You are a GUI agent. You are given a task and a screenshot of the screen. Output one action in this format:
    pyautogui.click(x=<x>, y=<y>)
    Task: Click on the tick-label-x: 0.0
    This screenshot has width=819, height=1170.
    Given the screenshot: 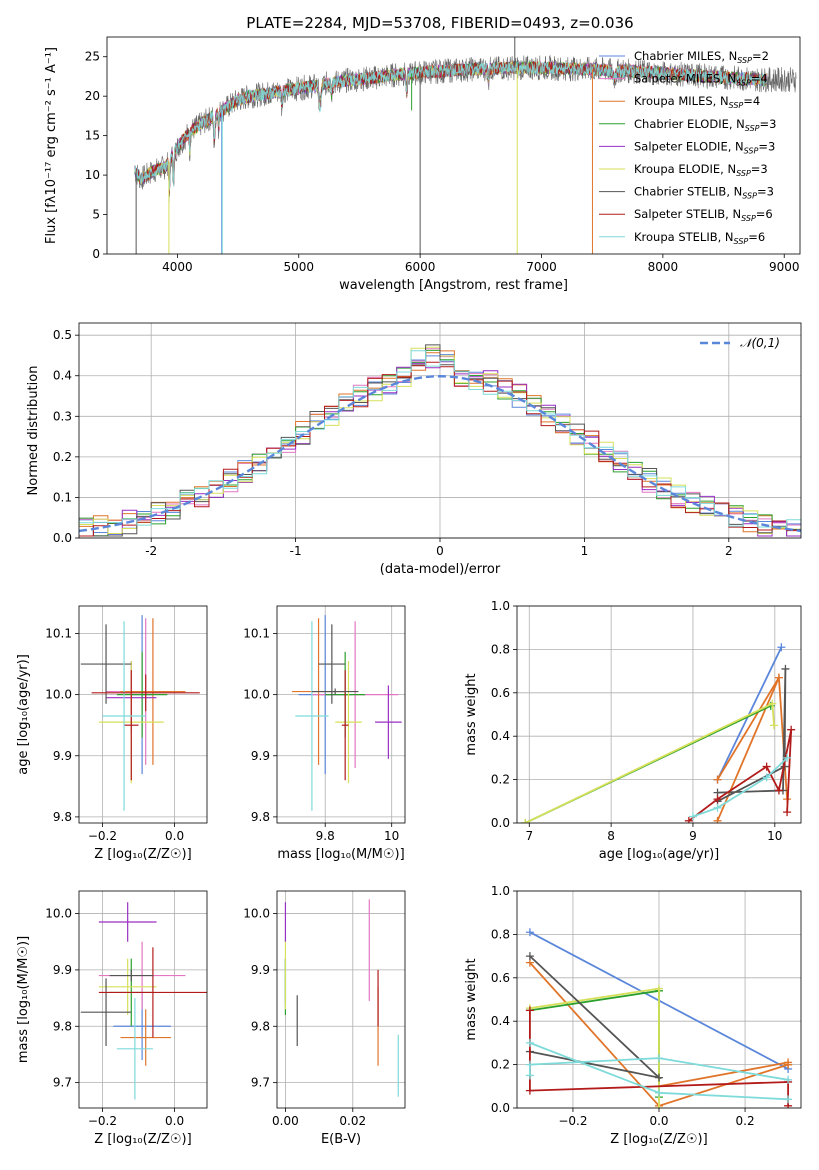 What is the action you would take?
    pyautogui.click(x=658, y=1121)
    